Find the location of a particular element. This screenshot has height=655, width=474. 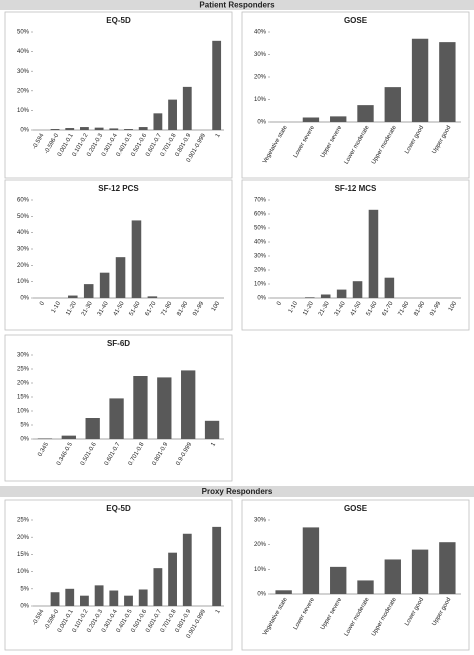

chart-title: SF-12 PCS is located at coordinates (118, 188).